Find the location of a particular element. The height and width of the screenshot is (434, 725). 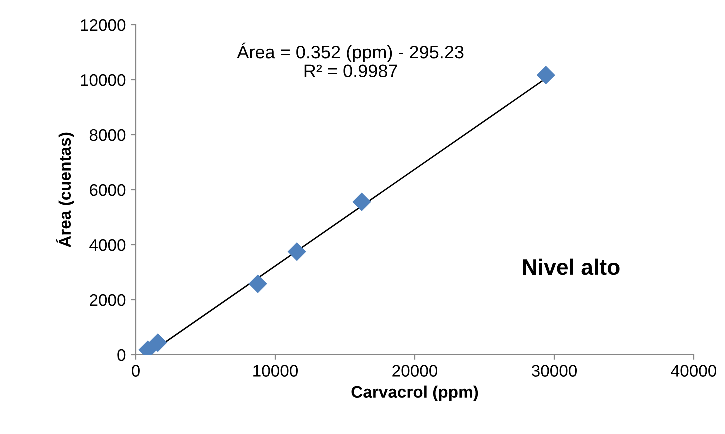

x-tick-label: 10000 is located at coordinates (276, 371).